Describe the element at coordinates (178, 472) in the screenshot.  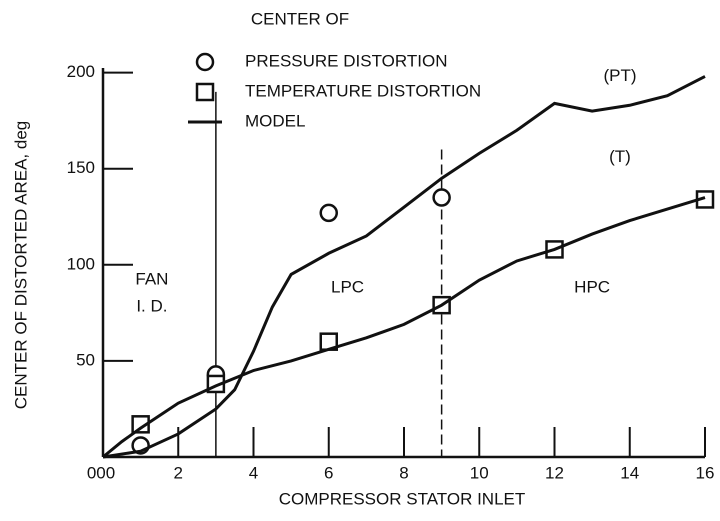
I see `x-tick-label: 2` at that location.